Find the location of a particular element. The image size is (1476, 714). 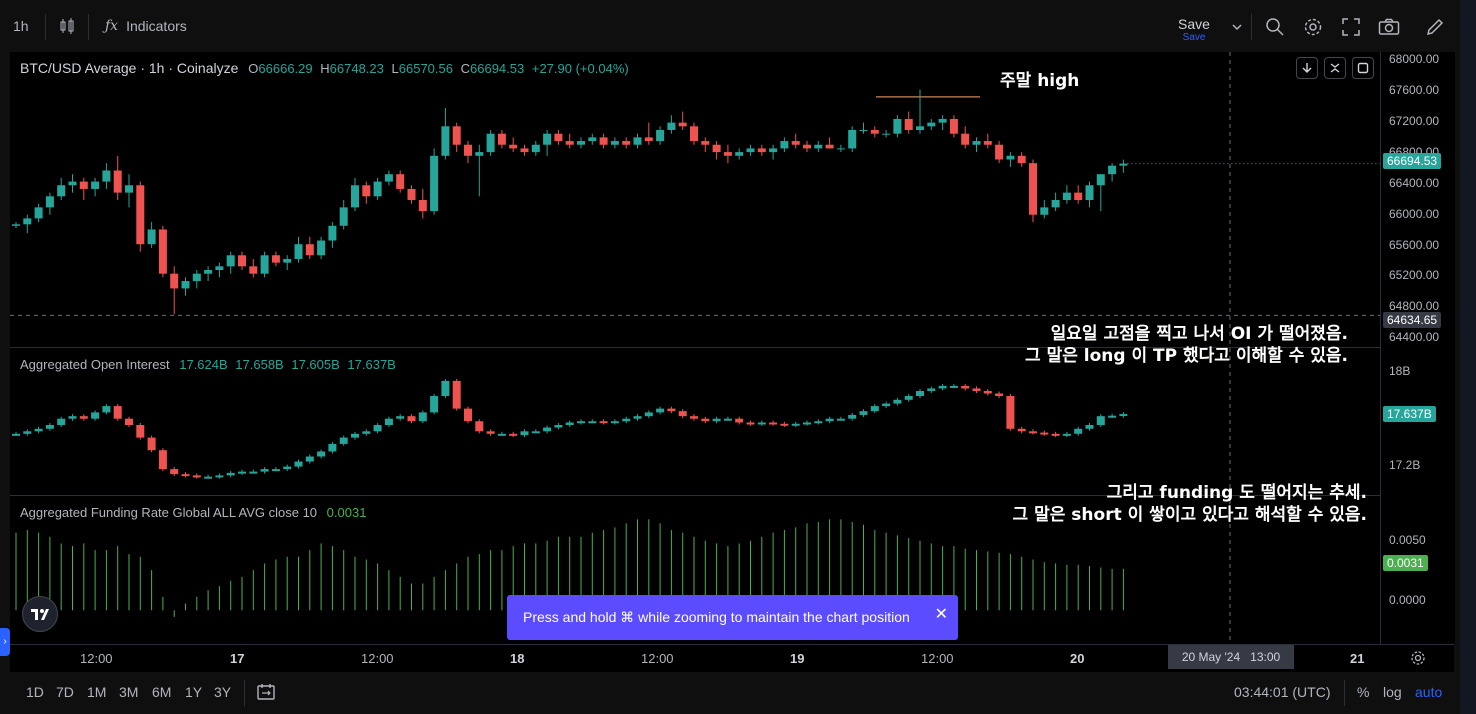

price-tick: 65600.00 is located at coordinates (1414, 245).